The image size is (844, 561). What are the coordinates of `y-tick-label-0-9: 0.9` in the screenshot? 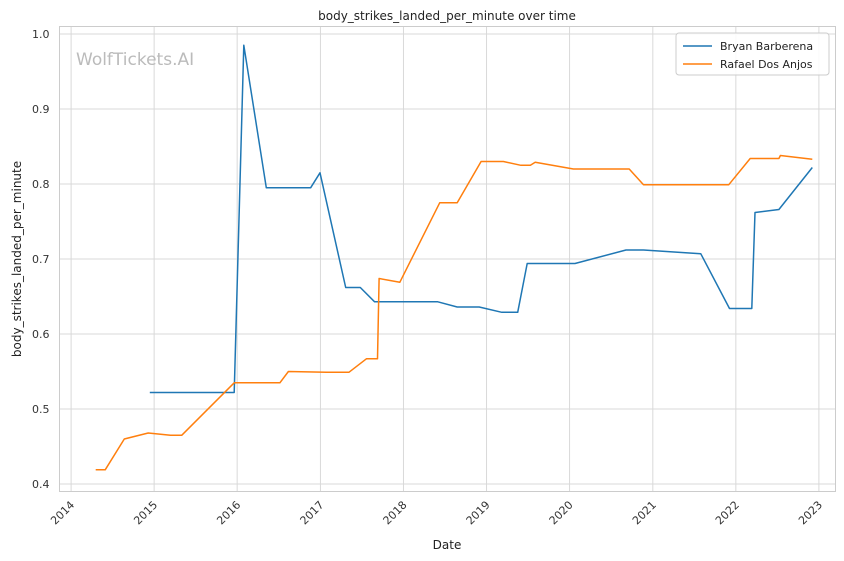 It's located at (41, 109).